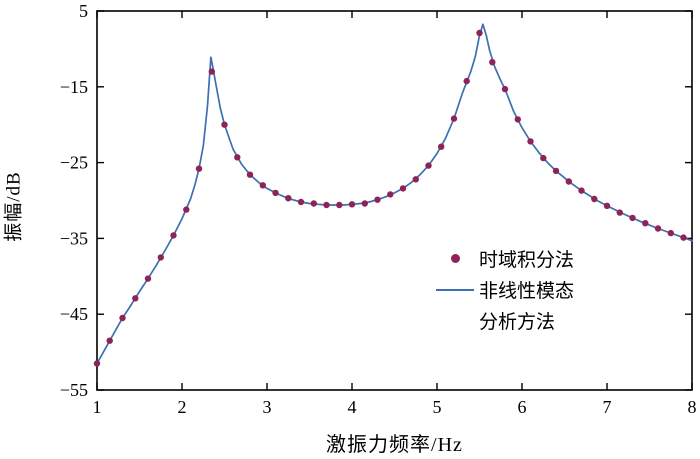 The image size is (700, 459). Describe the element at coordinates (517, 322) in the screenshot. I see `legend-label-line-cont: 分析方法` at that location.